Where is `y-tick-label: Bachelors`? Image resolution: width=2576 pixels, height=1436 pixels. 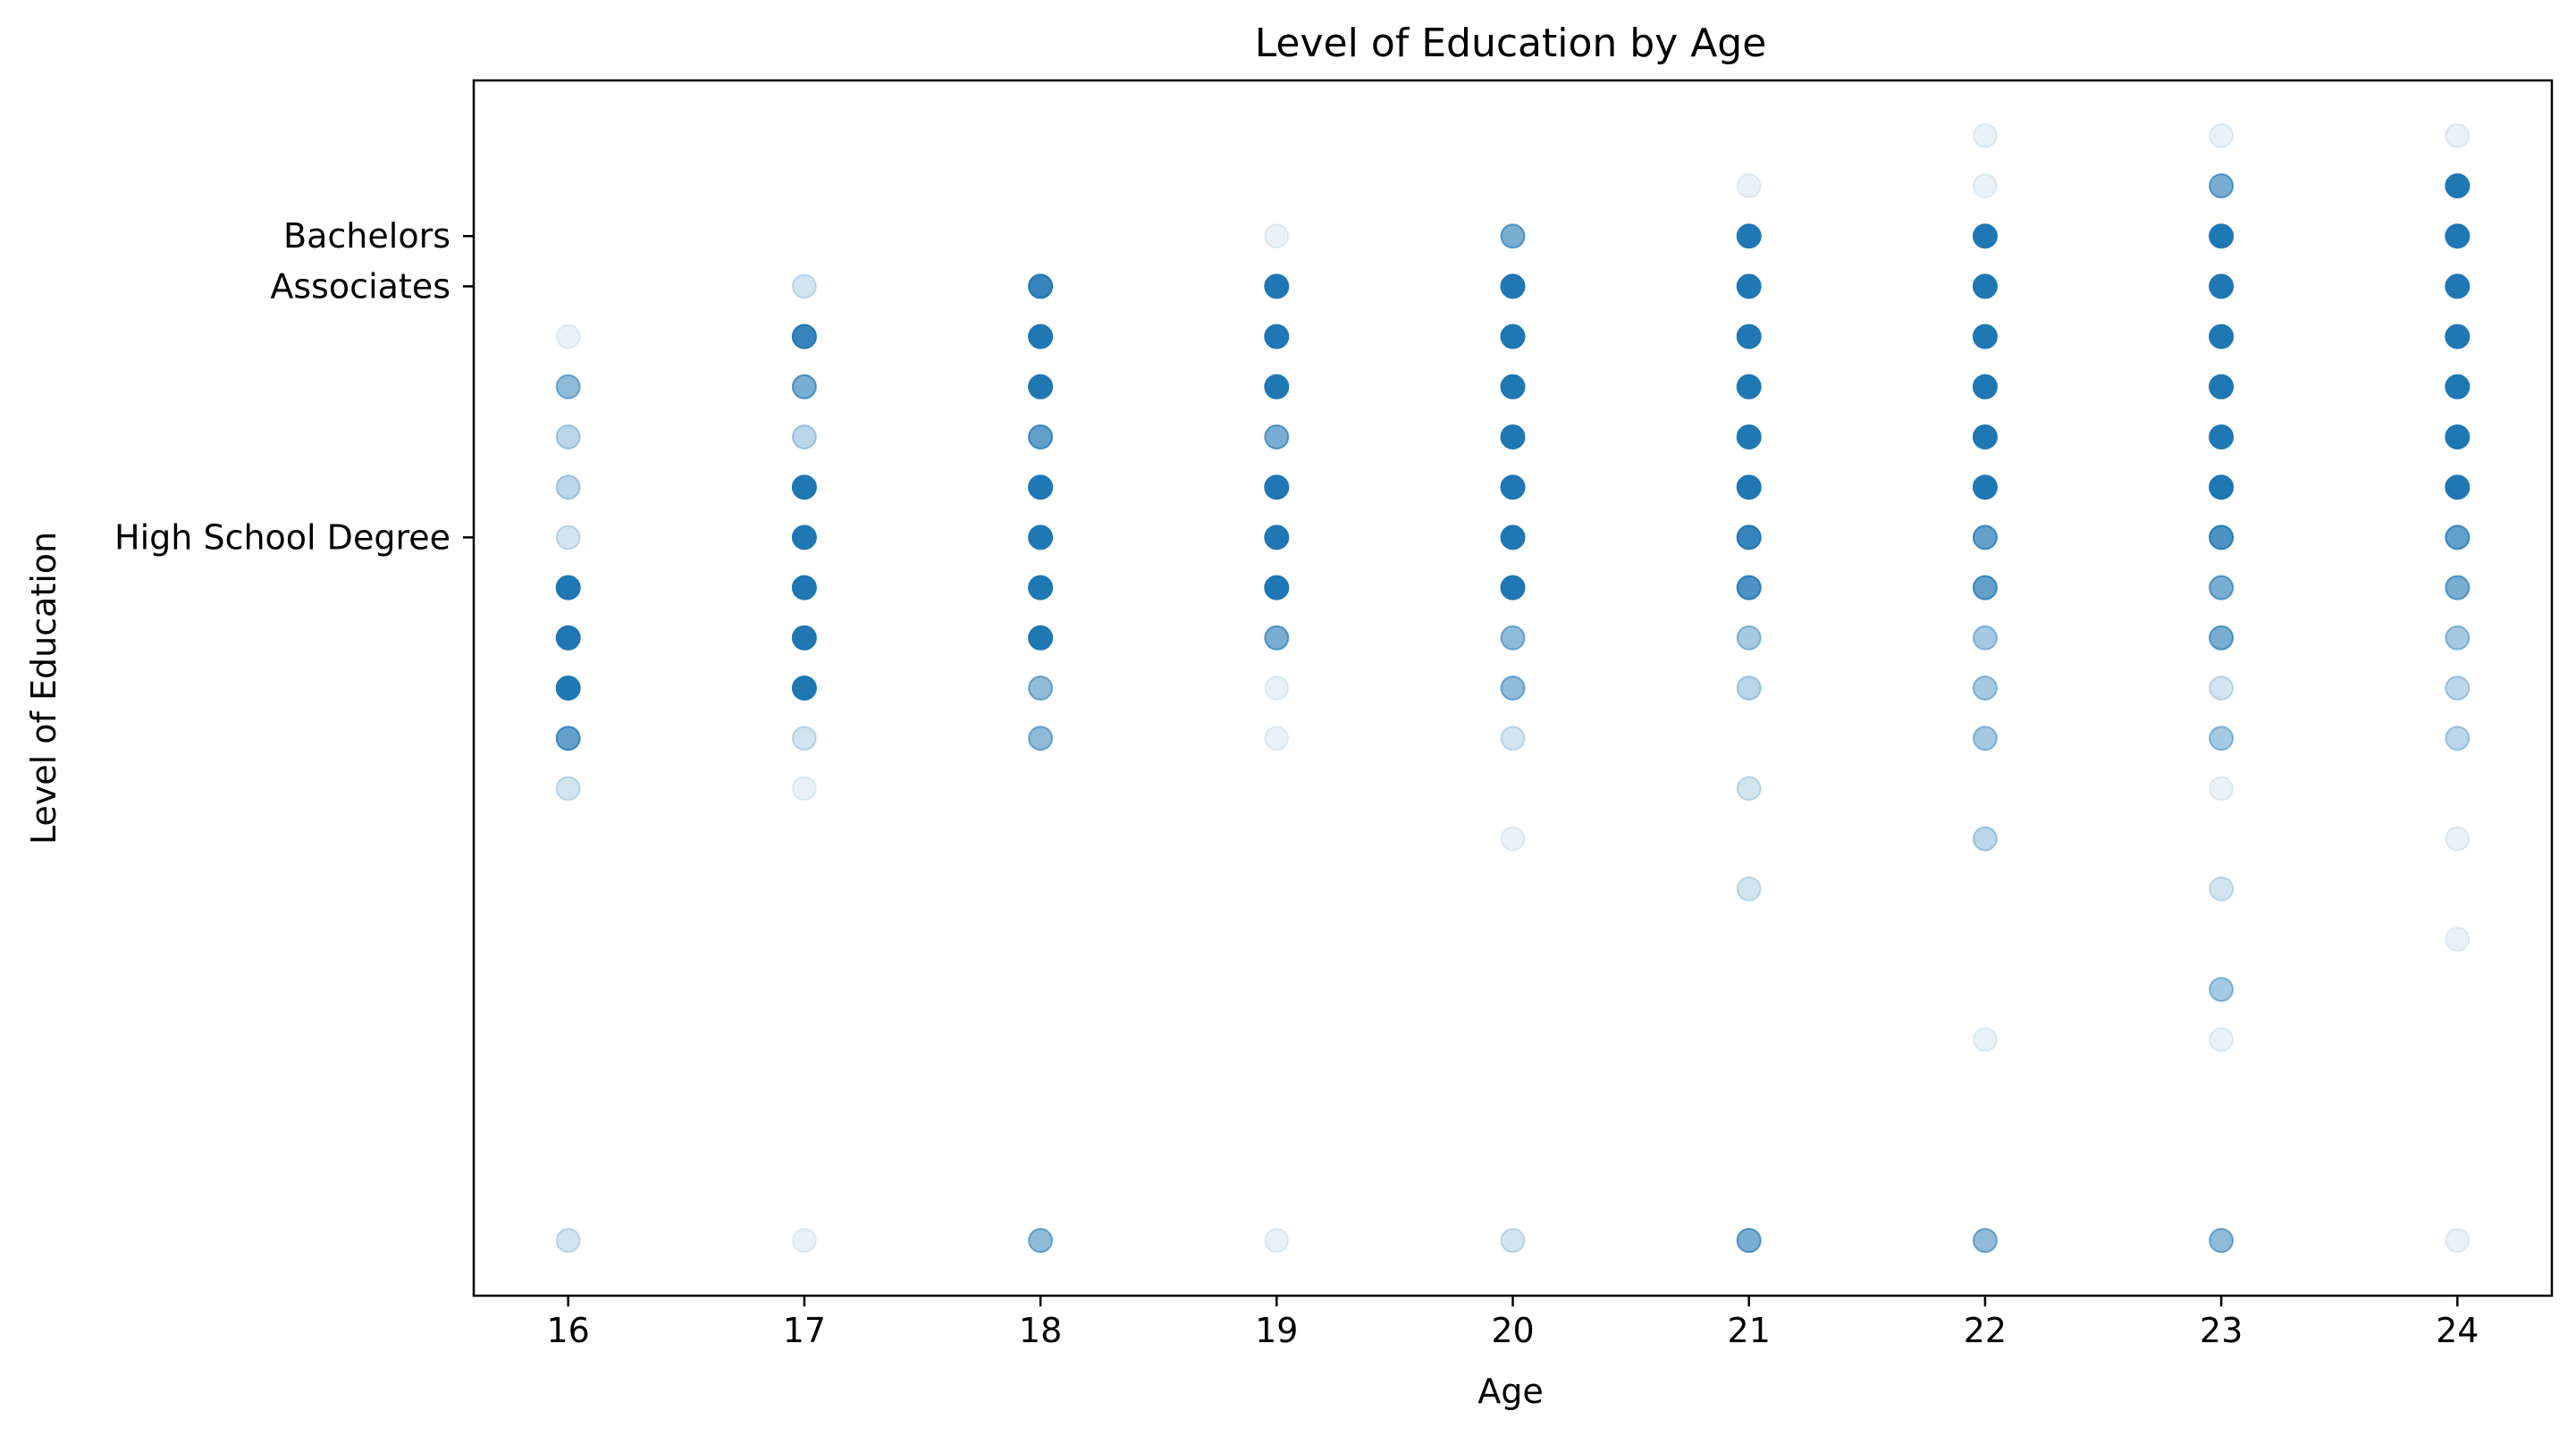
y-tick-label: Bachelors is located at coordinates (367, 236).